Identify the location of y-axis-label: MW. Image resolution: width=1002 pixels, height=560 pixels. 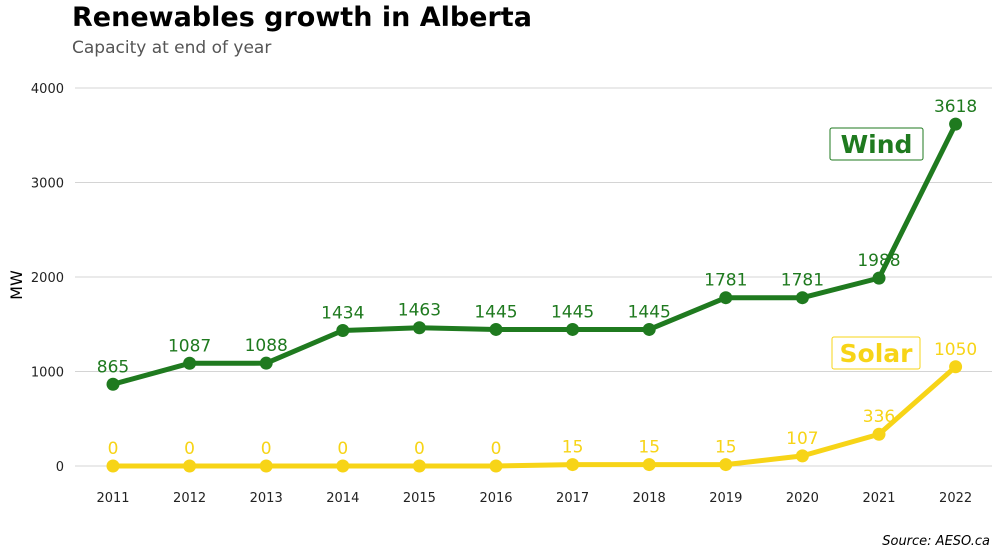
(16, 285).